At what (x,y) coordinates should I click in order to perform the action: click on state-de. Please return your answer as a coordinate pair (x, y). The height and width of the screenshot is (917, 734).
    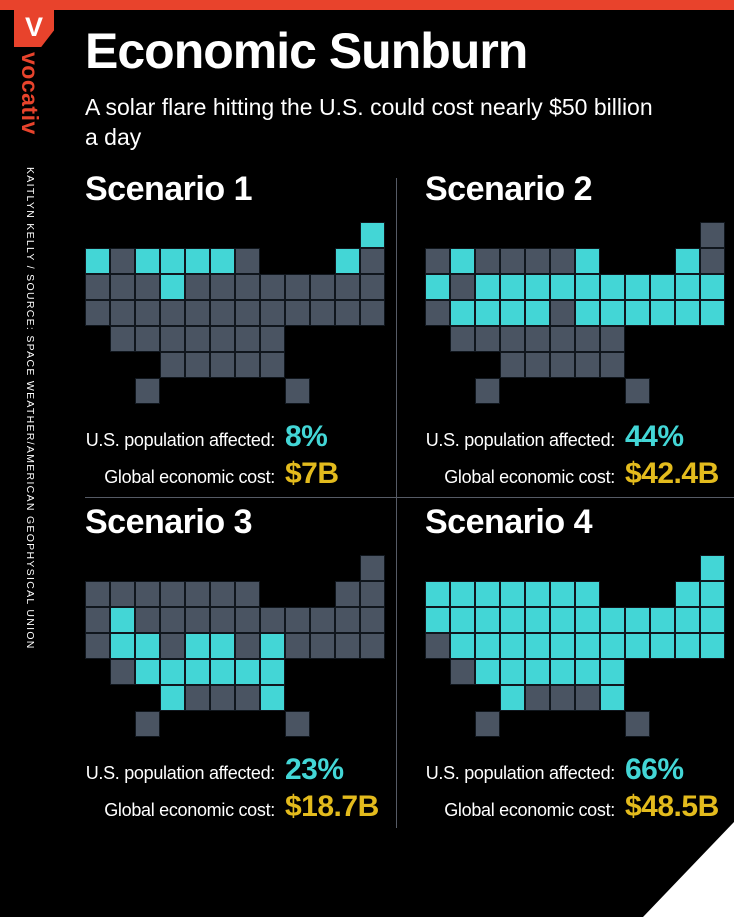
    Looking at the image, I should click on (662, 646).